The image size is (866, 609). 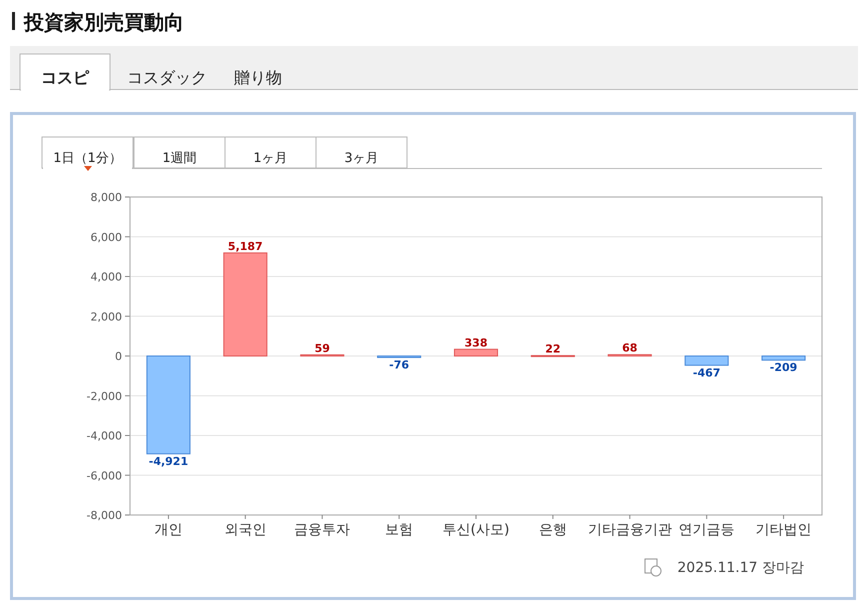 What do you see at coordinates (784, 530) in the screenshot?
I see `x-tick-label: 기타법인` at bounding box center [784, 530].